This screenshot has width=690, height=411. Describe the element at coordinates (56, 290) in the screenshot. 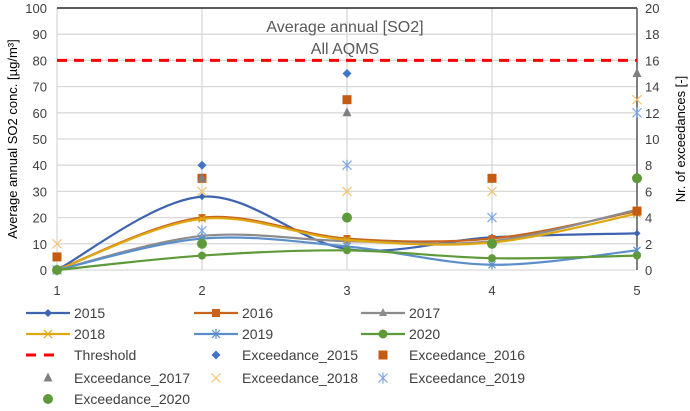

I see `x-tick-label: 1` at that location.